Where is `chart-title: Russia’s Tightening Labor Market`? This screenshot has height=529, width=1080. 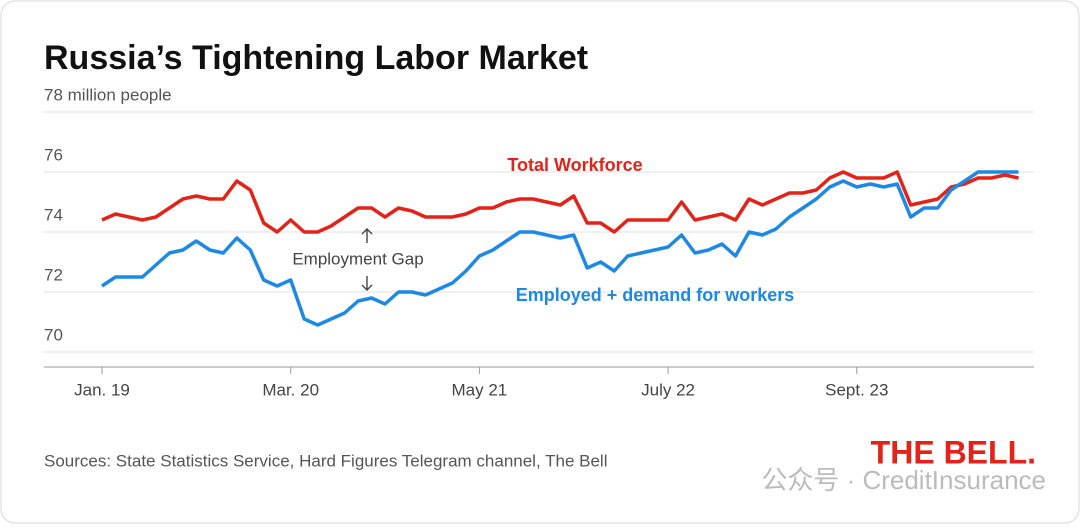
chart-title: Russia’s Tightening Labor Market is located at coordinates (316, 58).